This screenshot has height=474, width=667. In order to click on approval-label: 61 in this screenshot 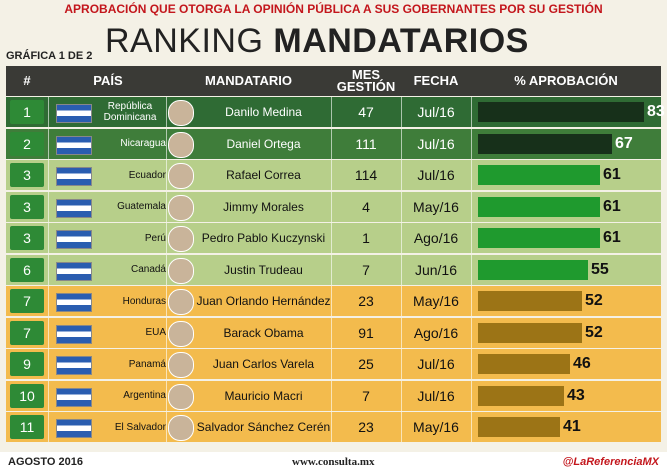, I will do `click(612, 206)`.